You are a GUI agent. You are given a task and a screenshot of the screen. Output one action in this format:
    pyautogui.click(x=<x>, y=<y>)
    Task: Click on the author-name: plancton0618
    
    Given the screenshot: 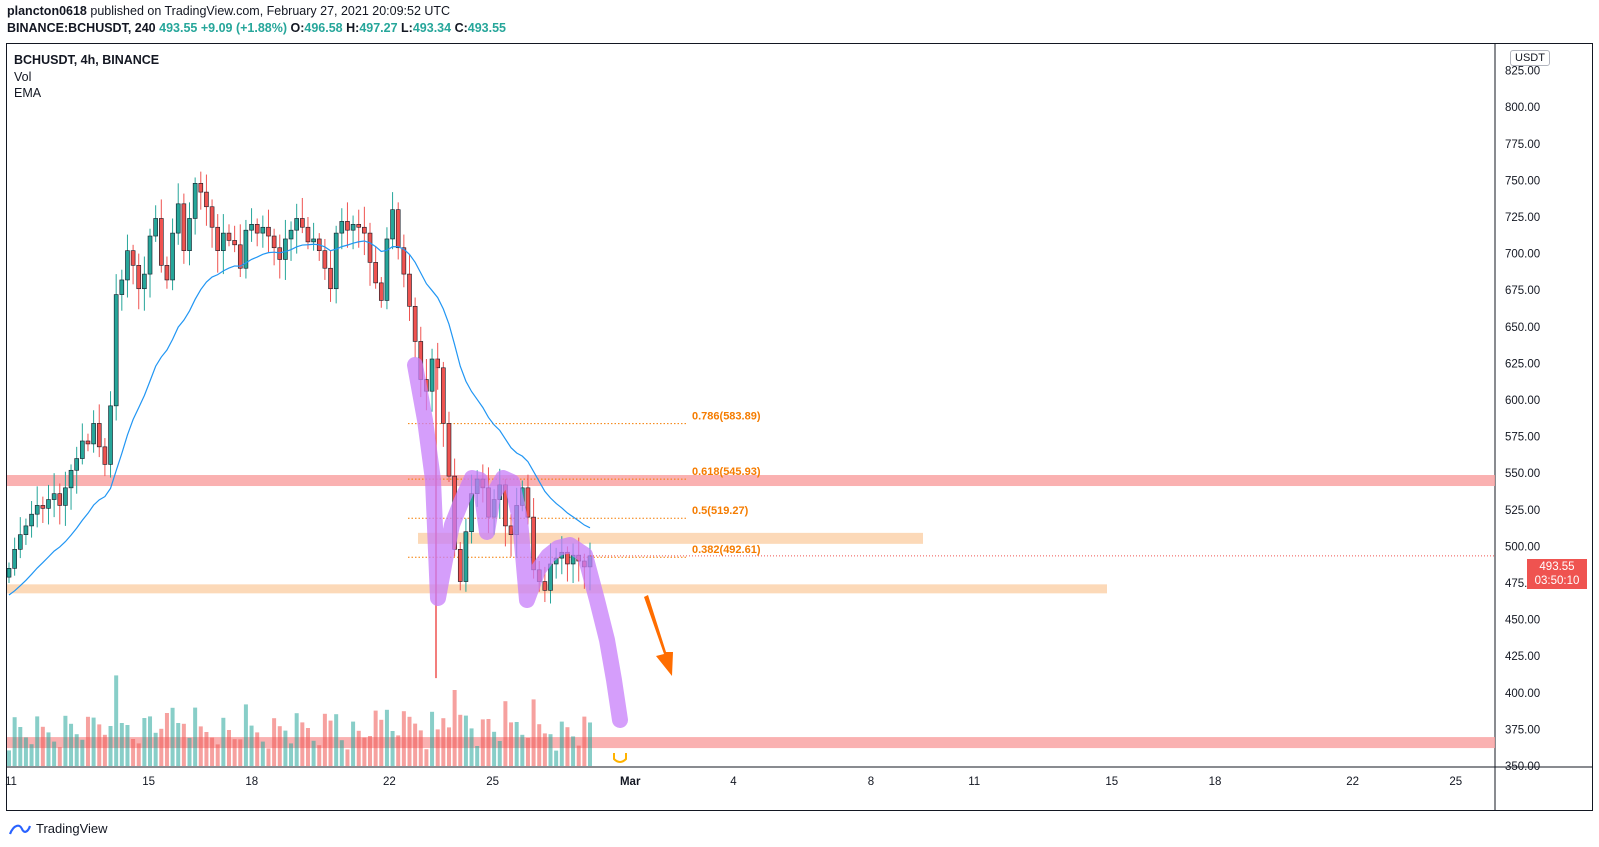 What is the action you would take?
    pyautogui.click(x=47, y=11)
    